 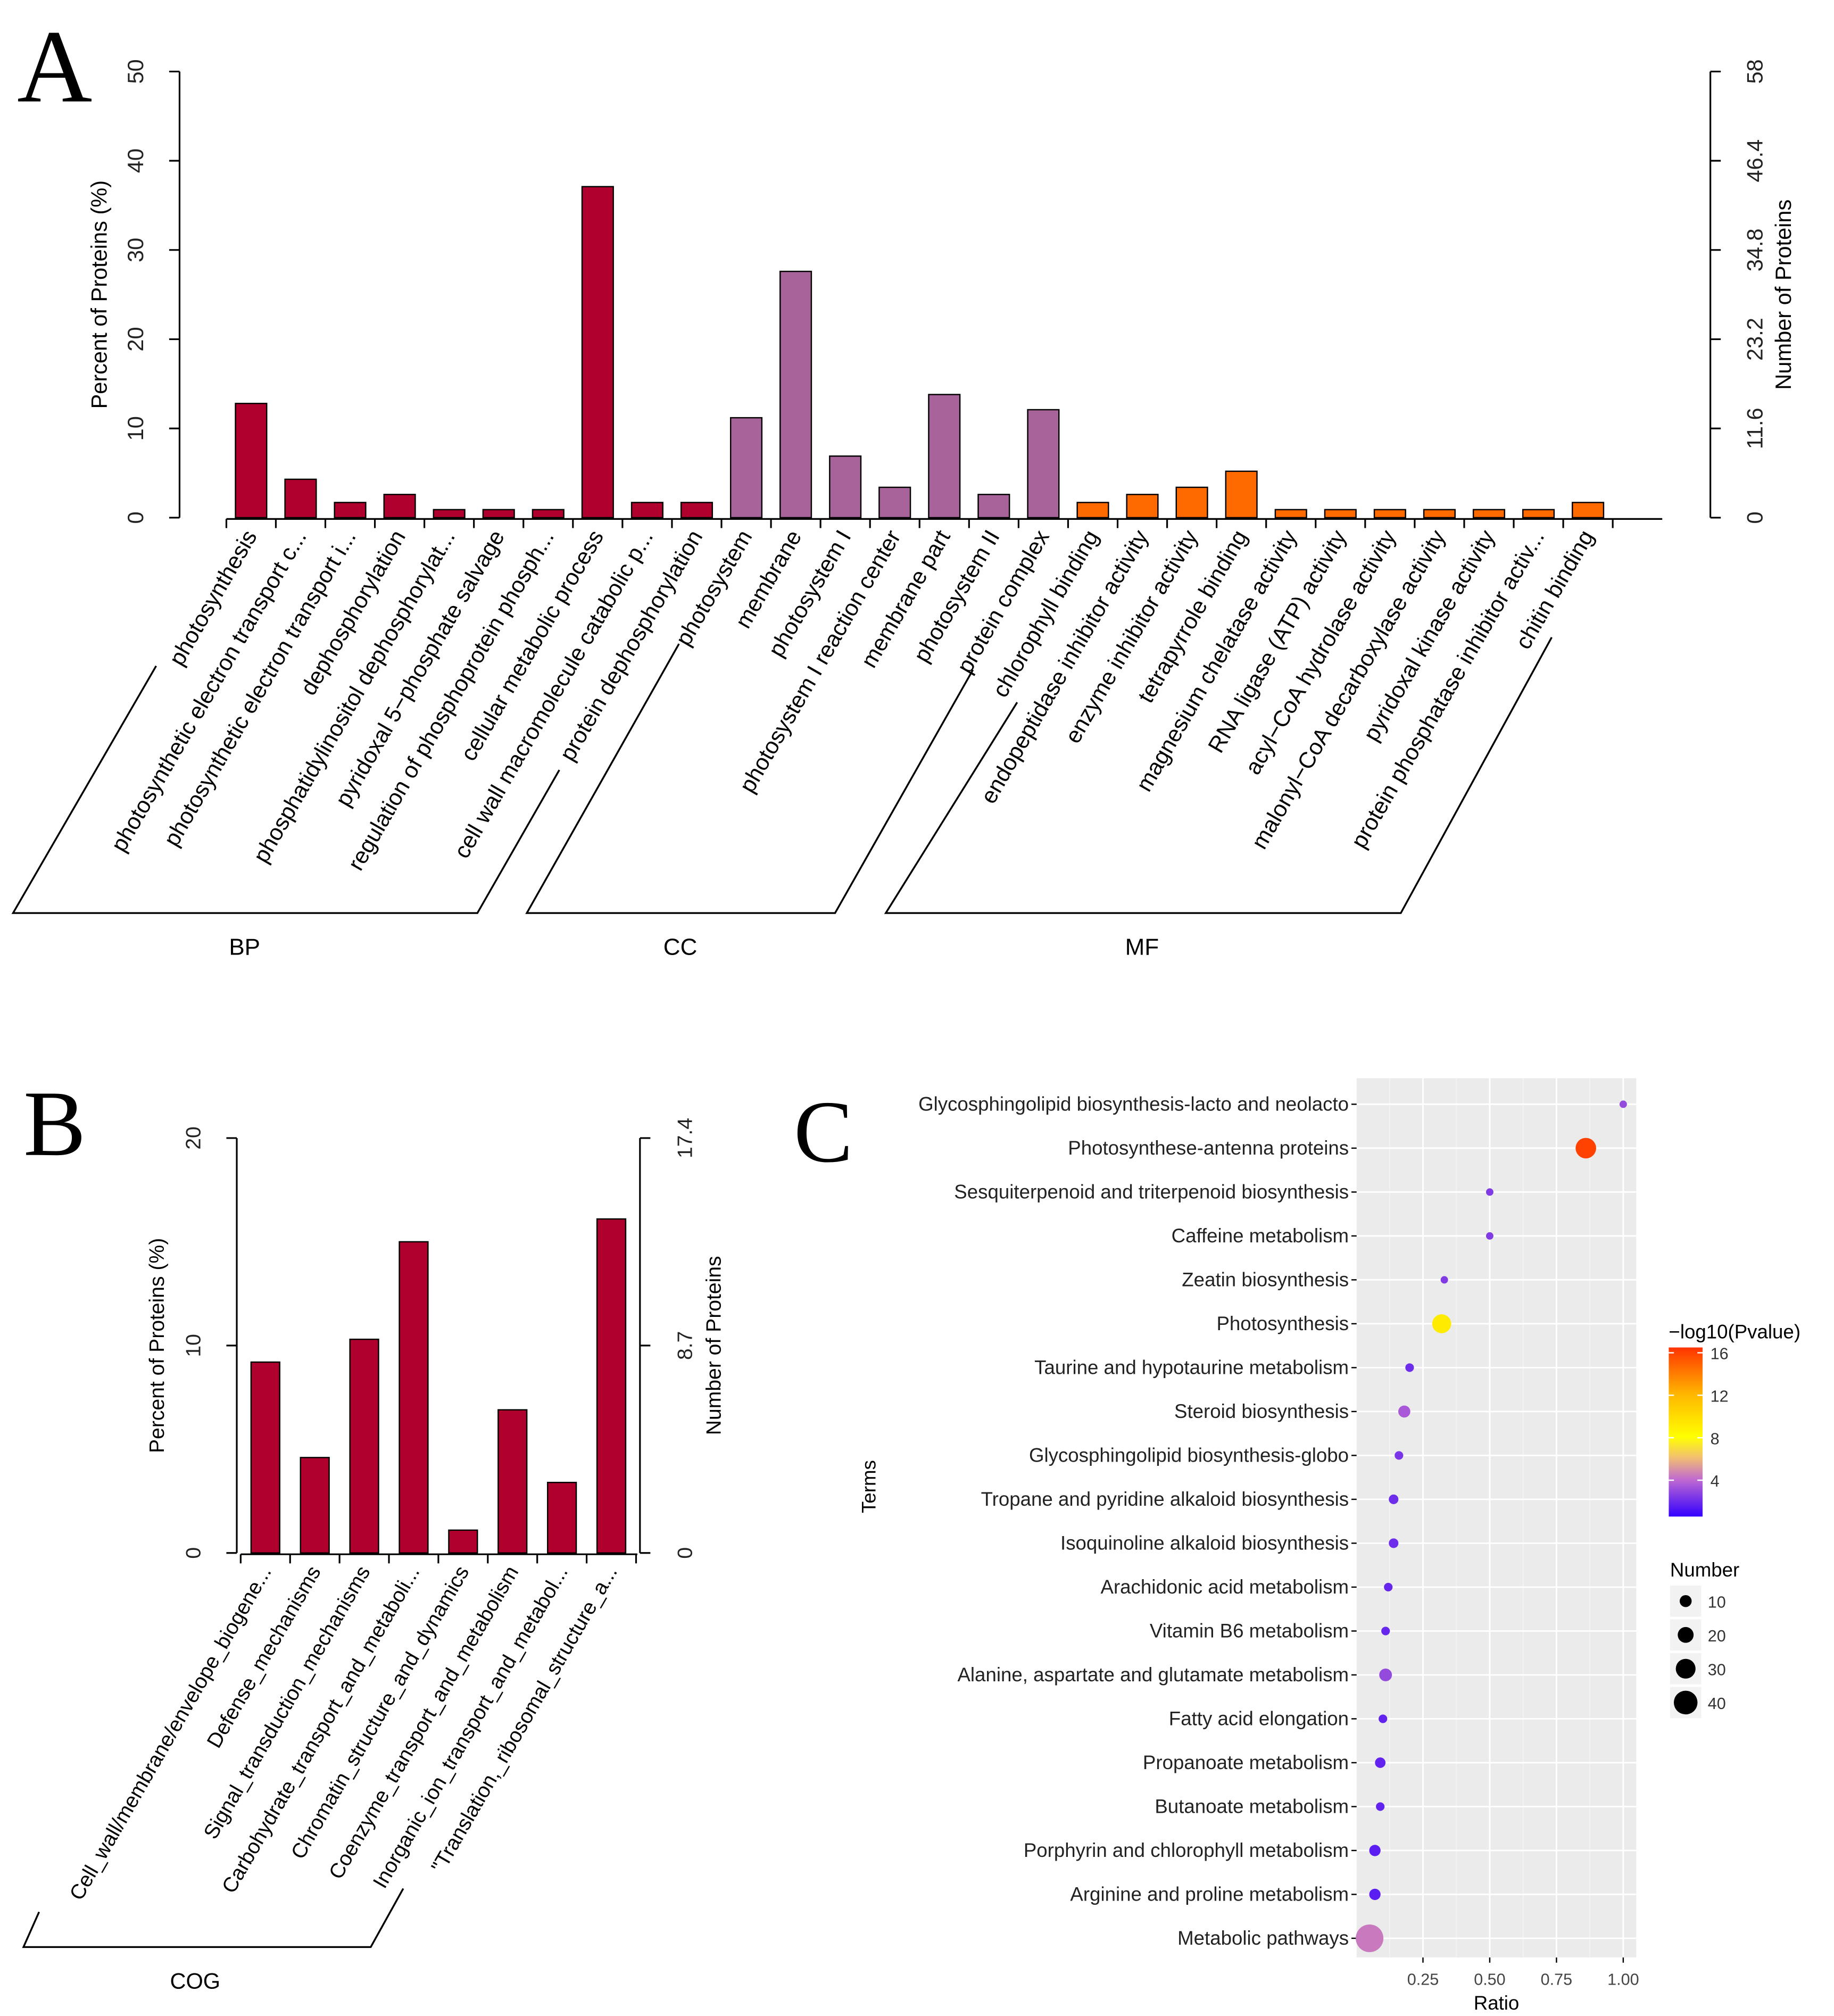 I want to click on x-tick-label: 0.75, so click(x=1556, y=1979).